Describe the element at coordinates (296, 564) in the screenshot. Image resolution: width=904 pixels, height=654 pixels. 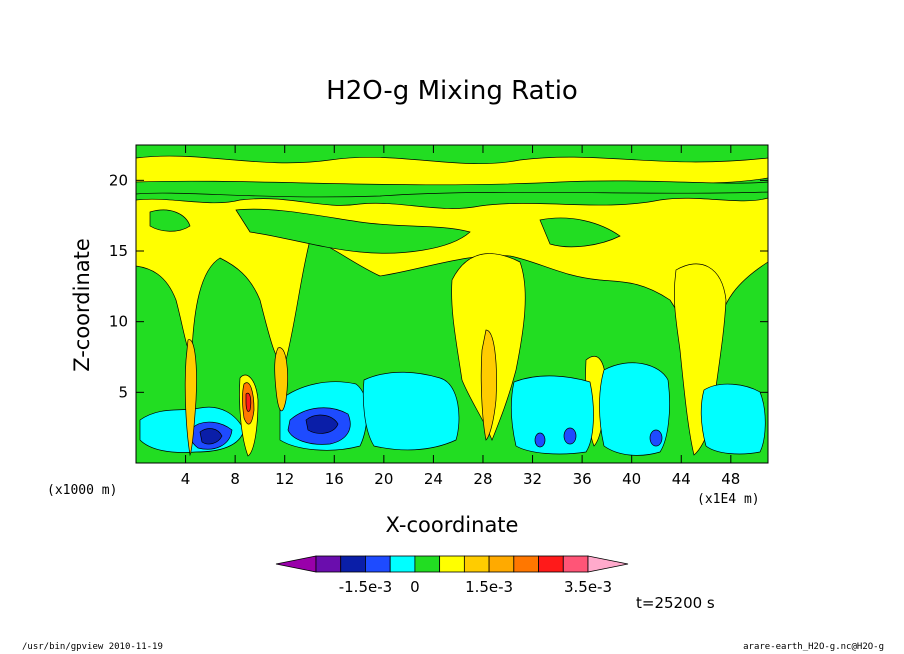
I see `colorbar-under-triangle` at that location.